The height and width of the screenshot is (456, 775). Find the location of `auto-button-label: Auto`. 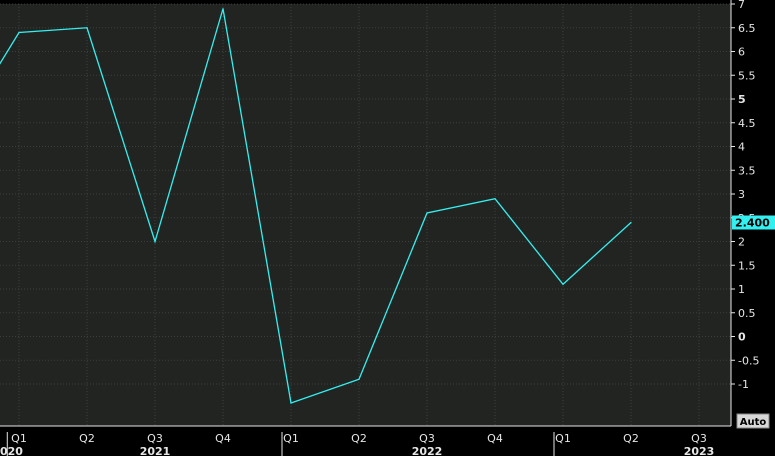

auto-button-label: Auto is located at coordinates (753, 422).